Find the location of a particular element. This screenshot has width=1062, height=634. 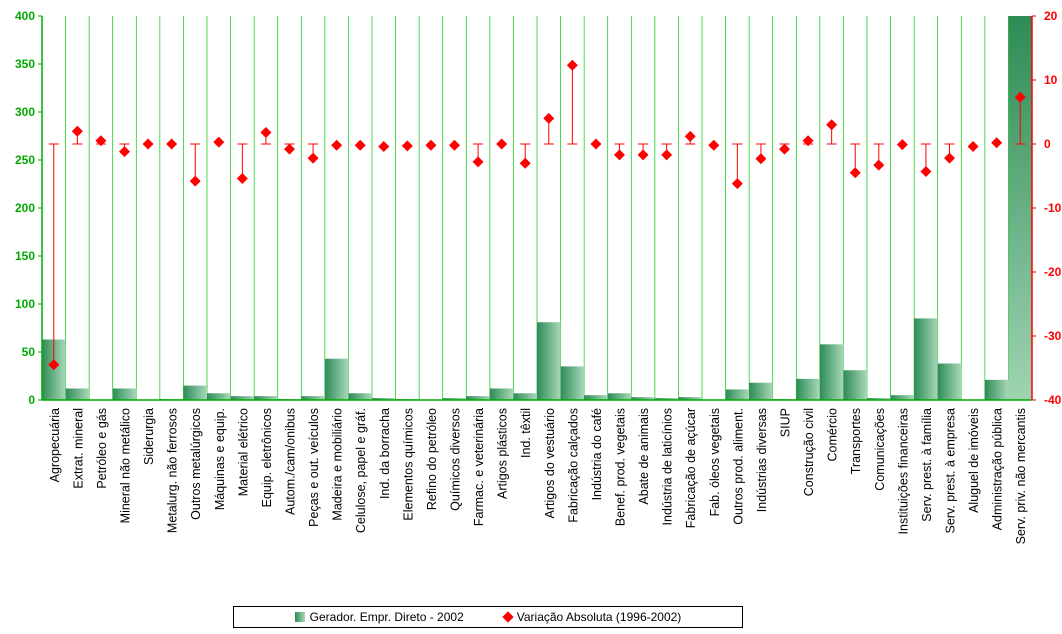

category-label: Farmac. e veterinária is located at coordinates (479, 467).